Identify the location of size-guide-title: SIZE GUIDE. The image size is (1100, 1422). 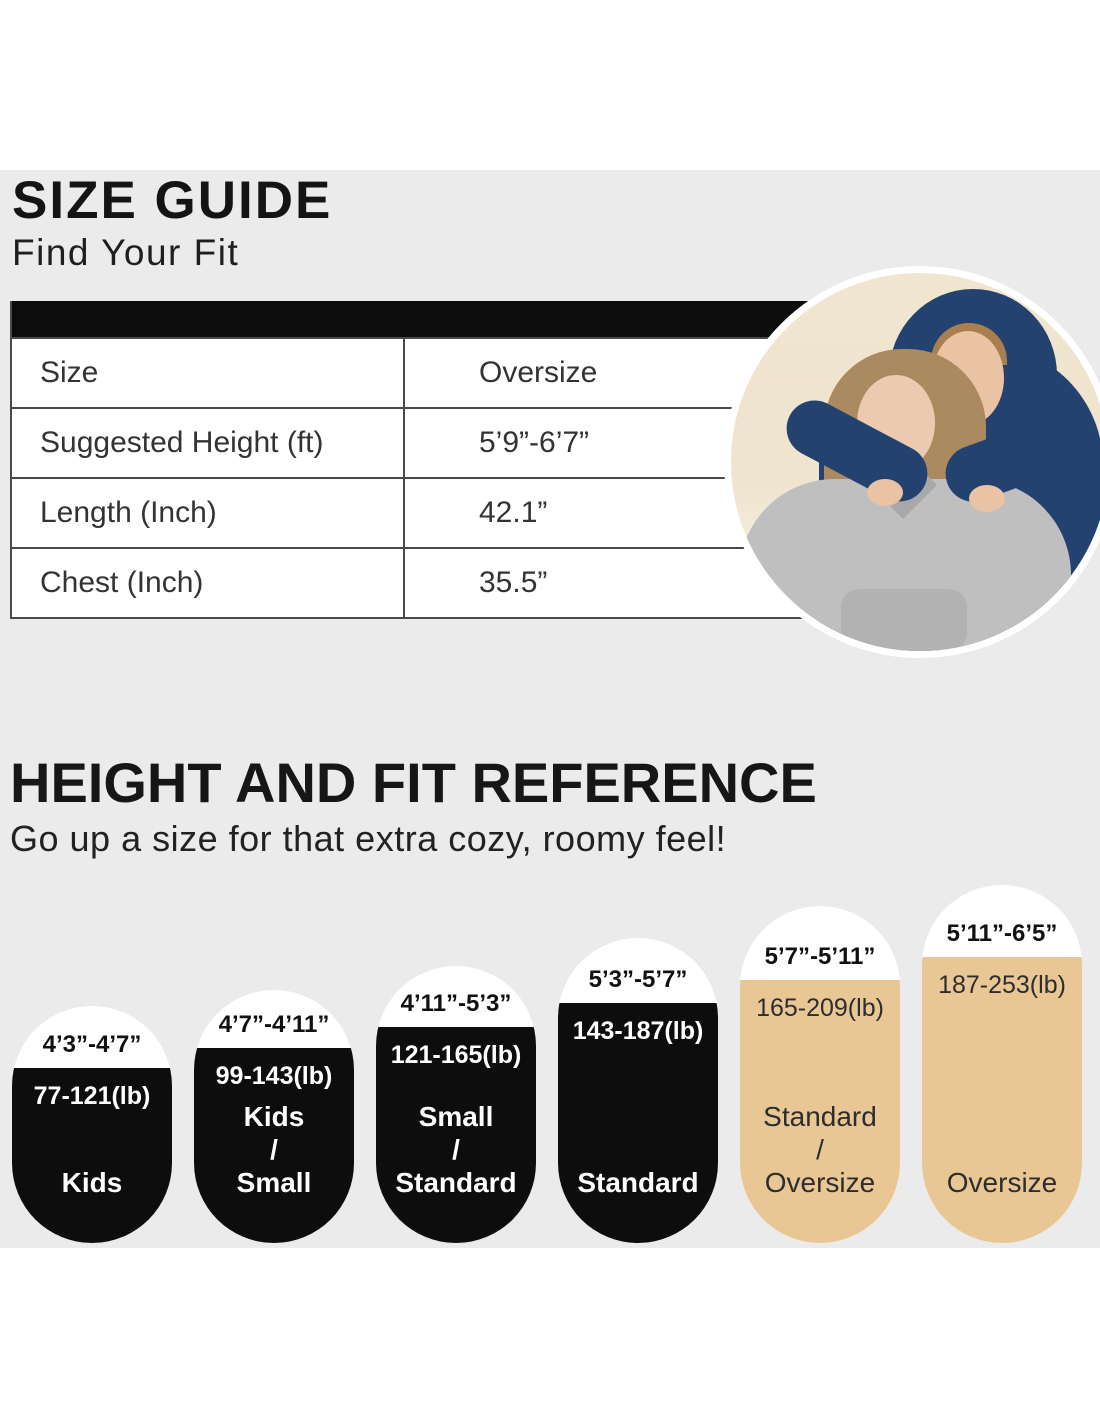
(172, 200).